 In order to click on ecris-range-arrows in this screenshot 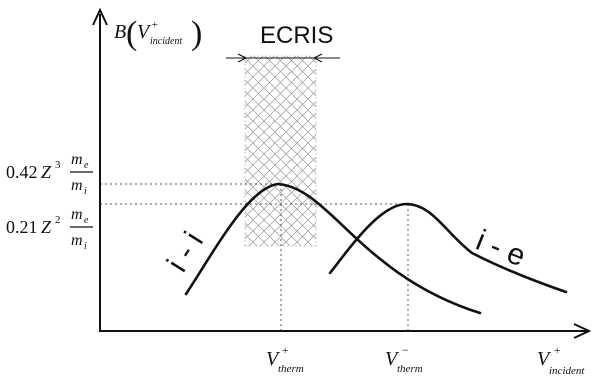, I will do `click(283, 58)`.